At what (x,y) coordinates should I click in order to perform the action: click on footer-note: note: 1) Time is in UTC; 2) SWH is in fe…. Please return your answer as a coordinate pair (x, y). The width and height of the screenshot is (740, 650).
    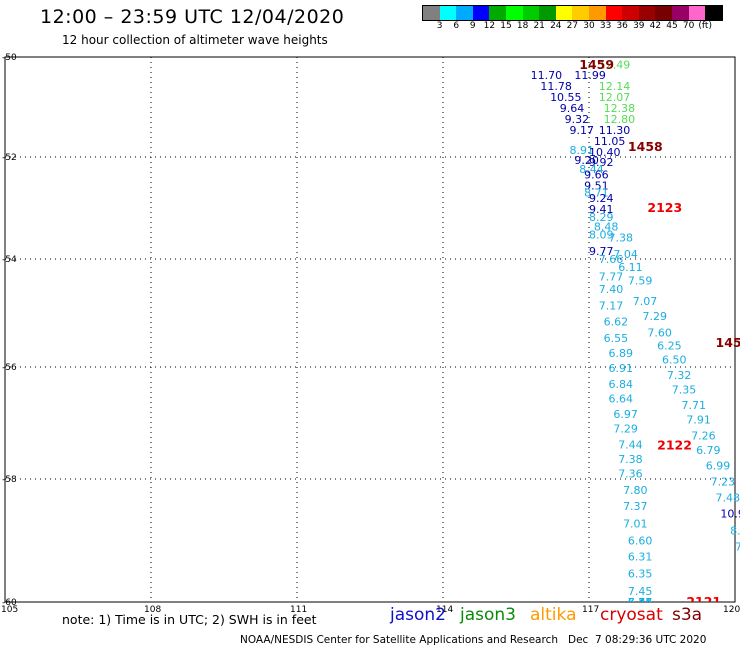
    Looking at the image, I should click on (189, 619).